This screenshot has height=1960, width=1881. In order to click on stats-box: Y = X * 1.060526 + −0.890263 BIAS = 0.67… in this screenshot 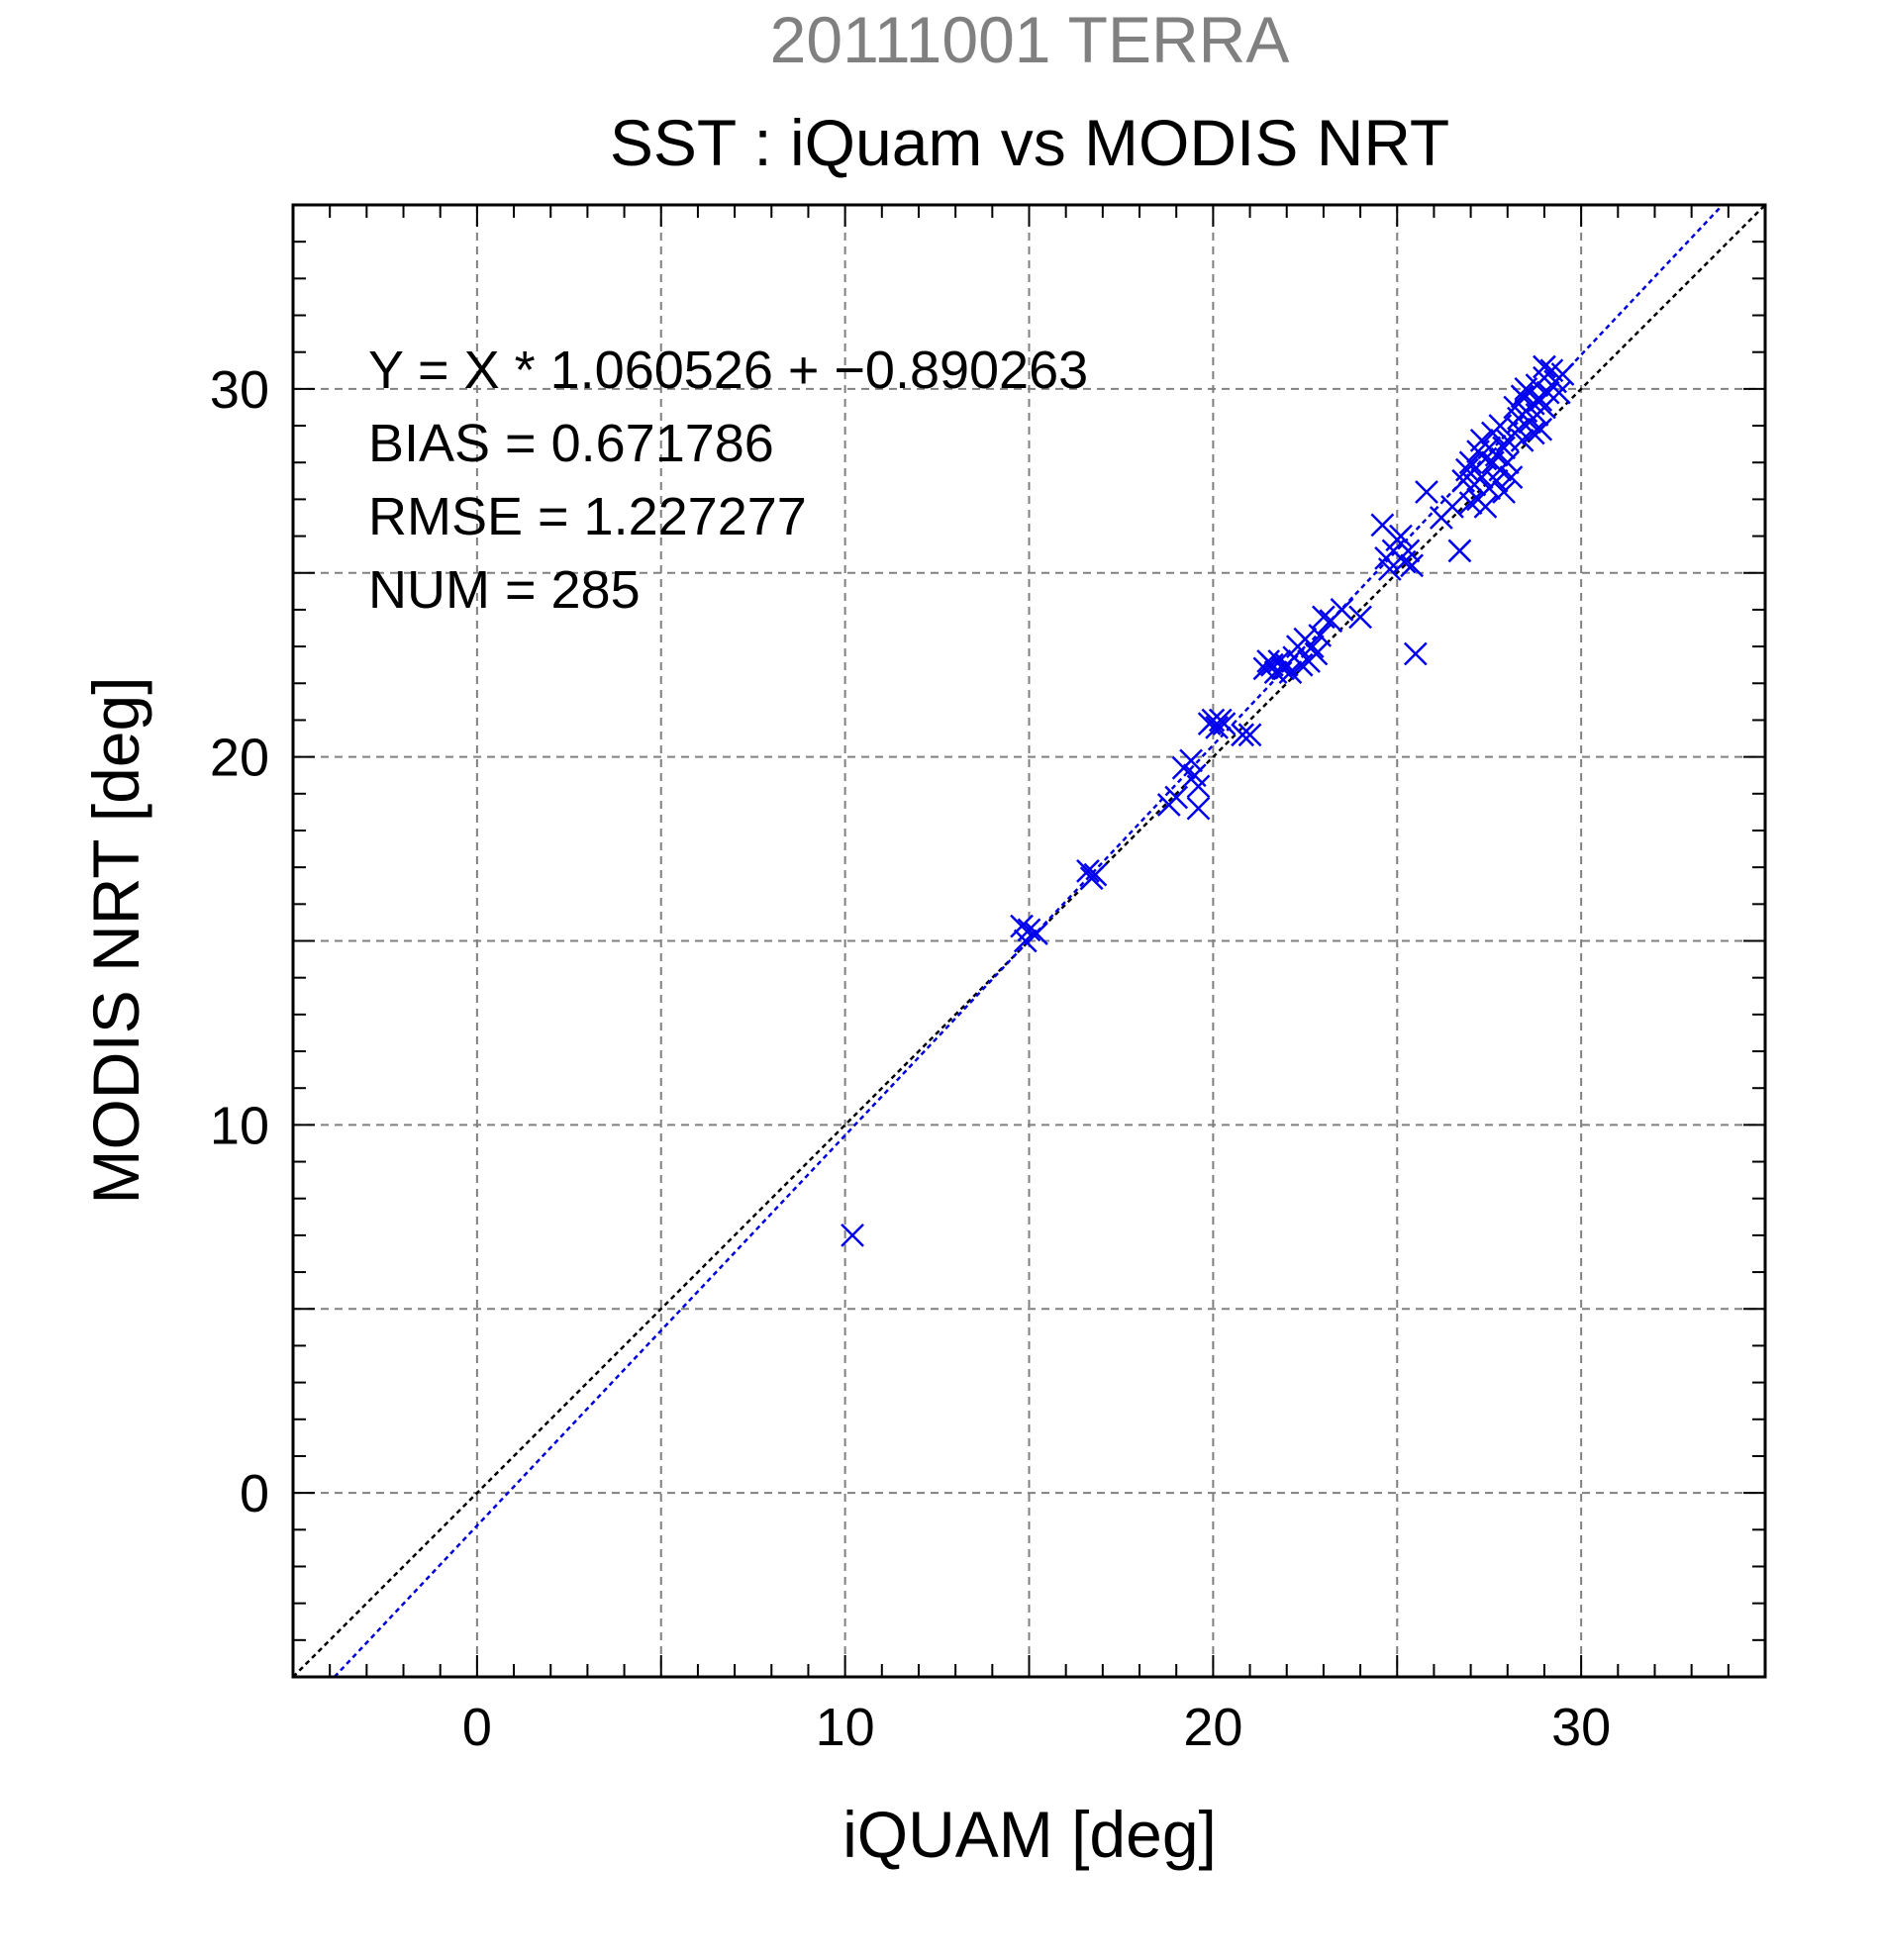, I will do `click(728, 480)`.